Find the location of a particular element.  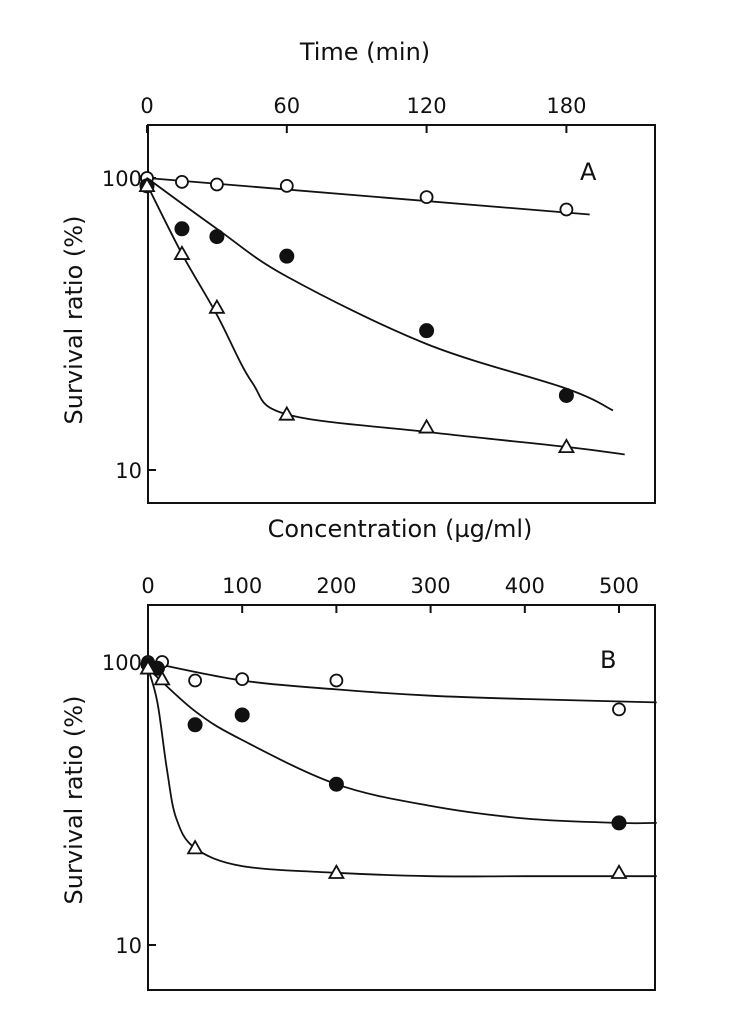

x-tick-label-a: 60 is located at coordinates (286, 106).